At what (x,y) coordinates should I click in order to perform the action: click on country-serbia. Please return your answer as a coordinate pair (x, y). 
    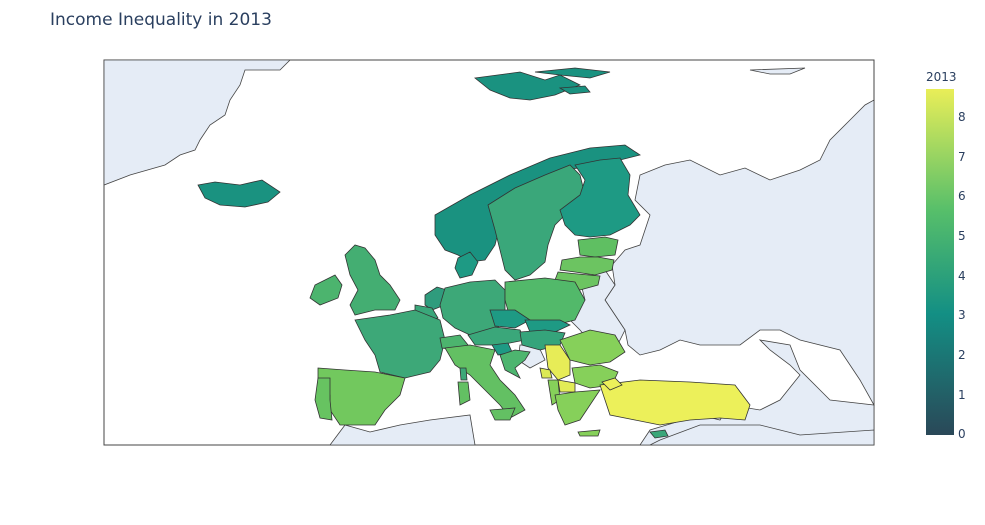
    Looking at the image, I should click on (557, 362).